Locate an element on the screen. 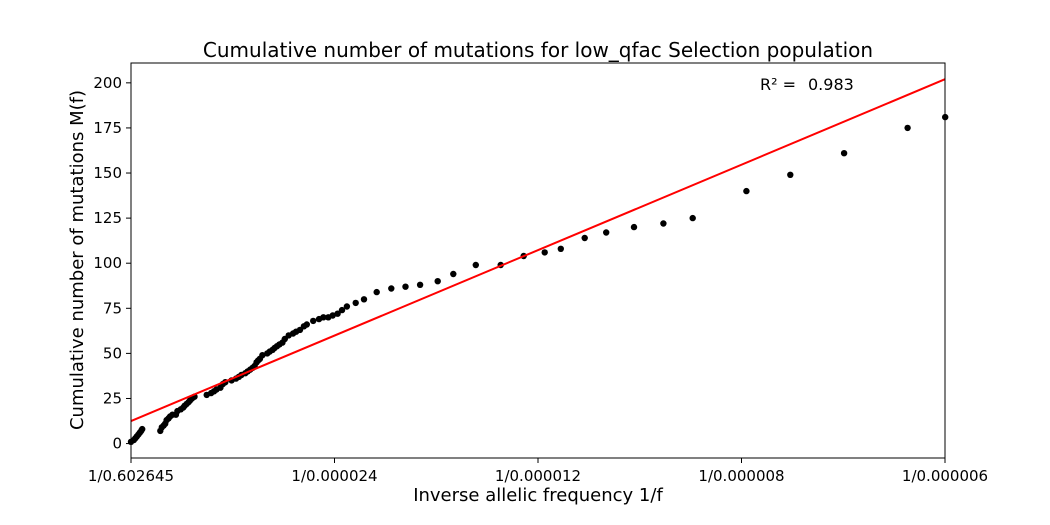 Image resolution: width=1050 pixels, height=525 pixels. r-squared-value: 0.983 is located at coordinates (831, 84).